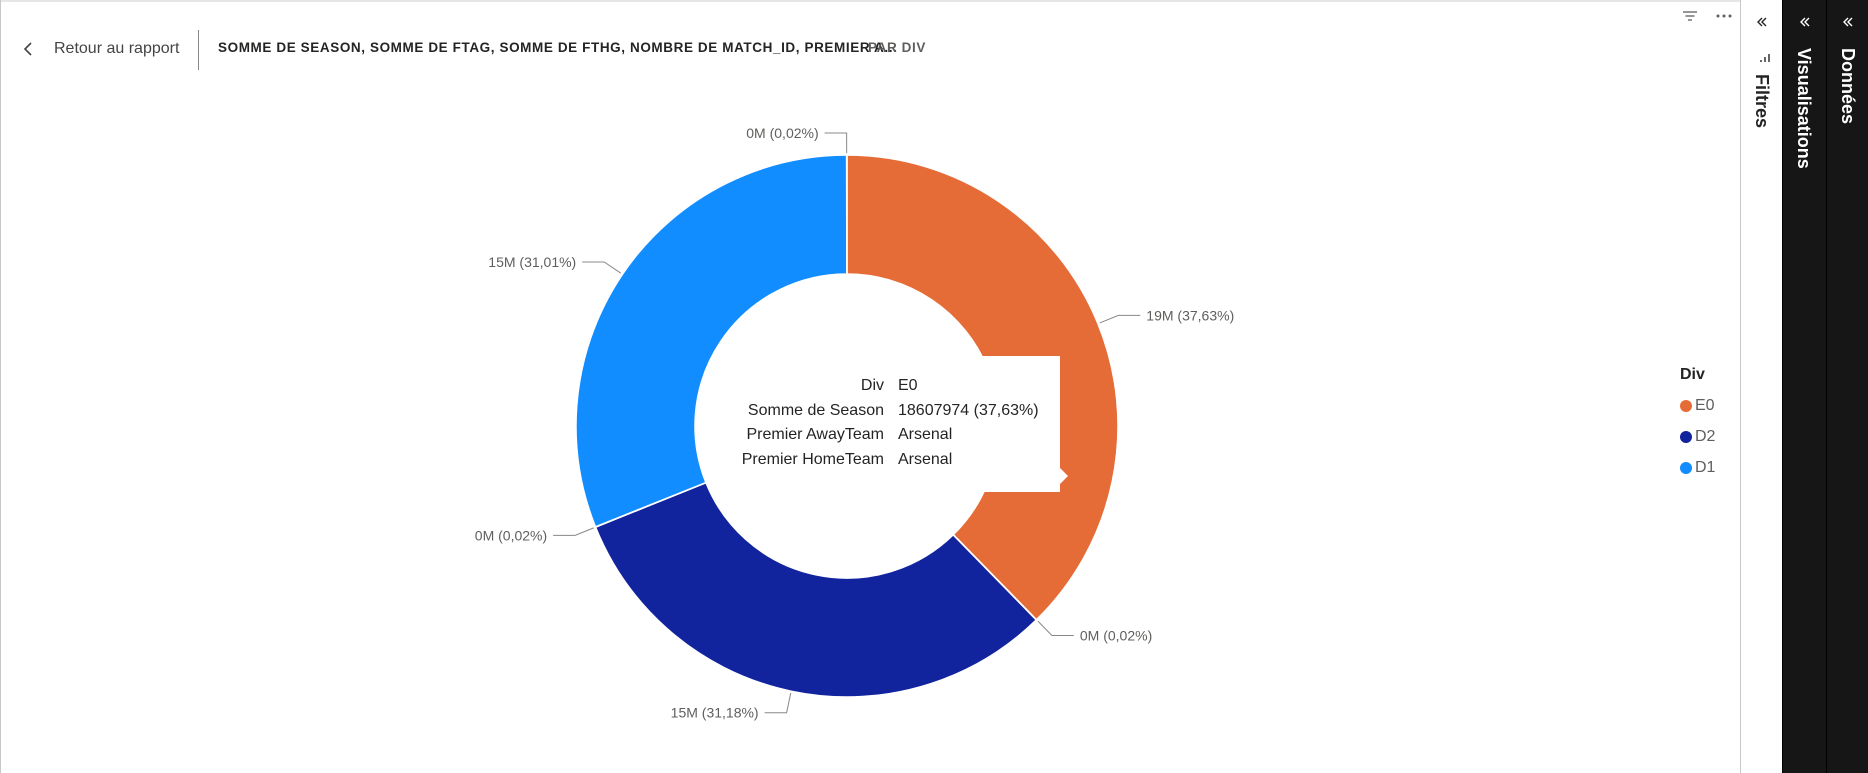  I want to click on chevron-left-icon, so click(27, 49).